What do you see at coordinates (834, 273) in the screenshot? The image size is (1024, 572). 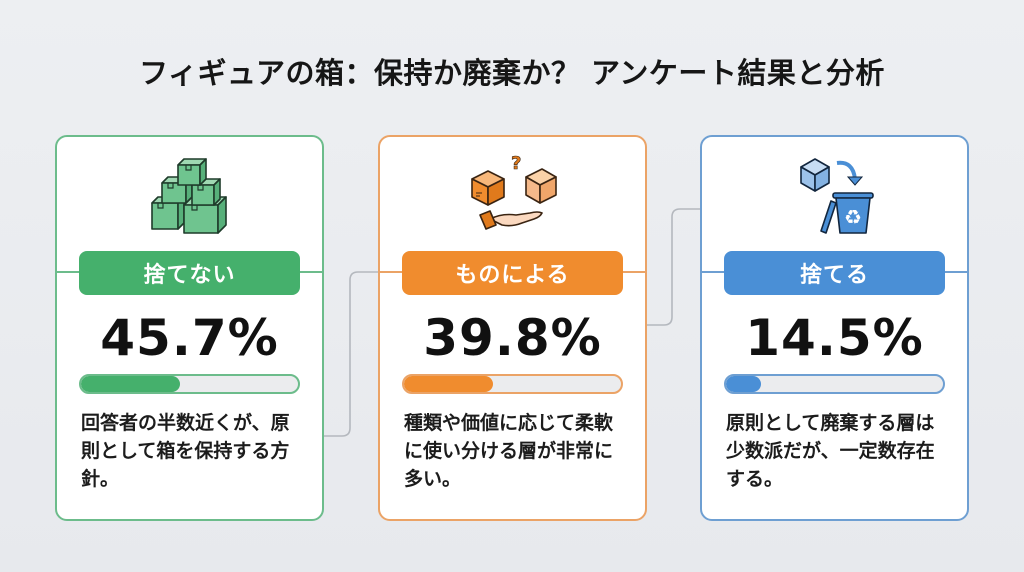 I see `category-label: 捨てる` at bounding box center [834, 273].